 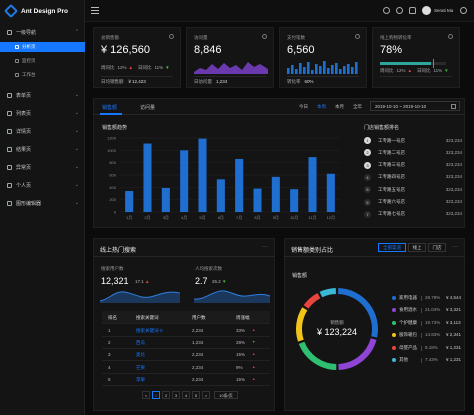 I want to click on y-tick-label: 1200, so click(x=112, y=138).